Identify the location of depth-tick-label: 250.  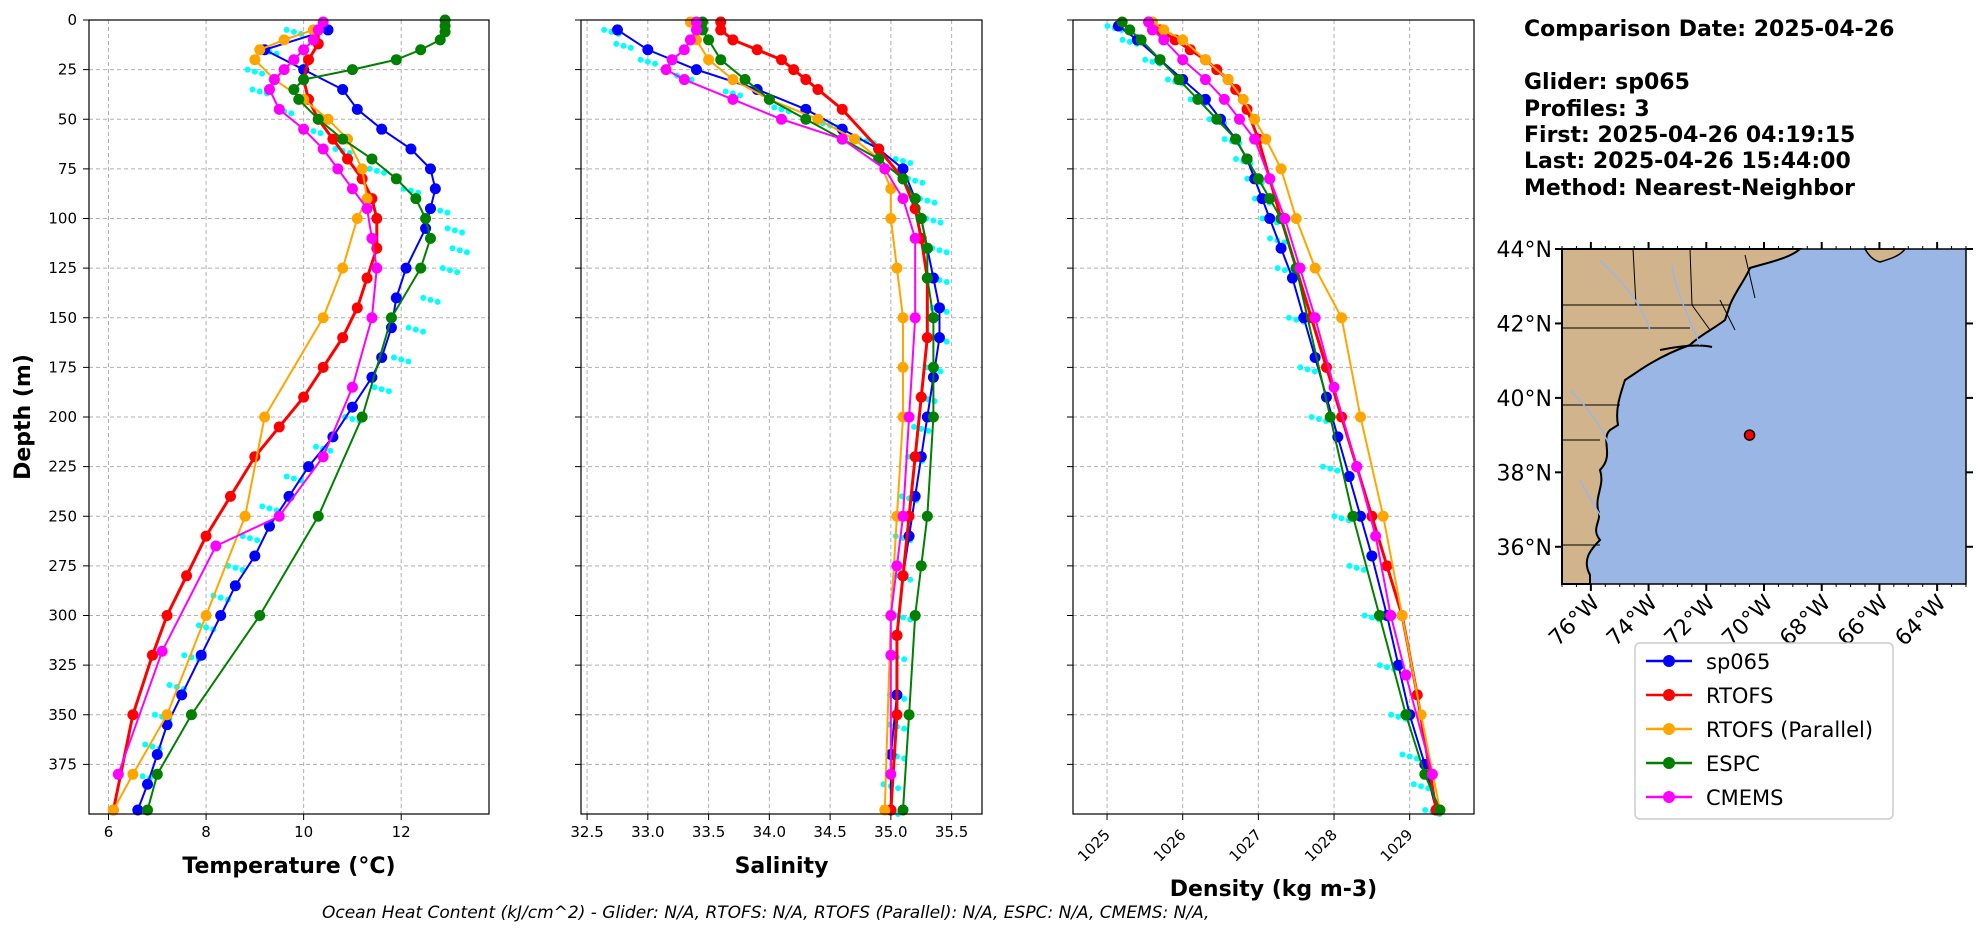
(62, 516).